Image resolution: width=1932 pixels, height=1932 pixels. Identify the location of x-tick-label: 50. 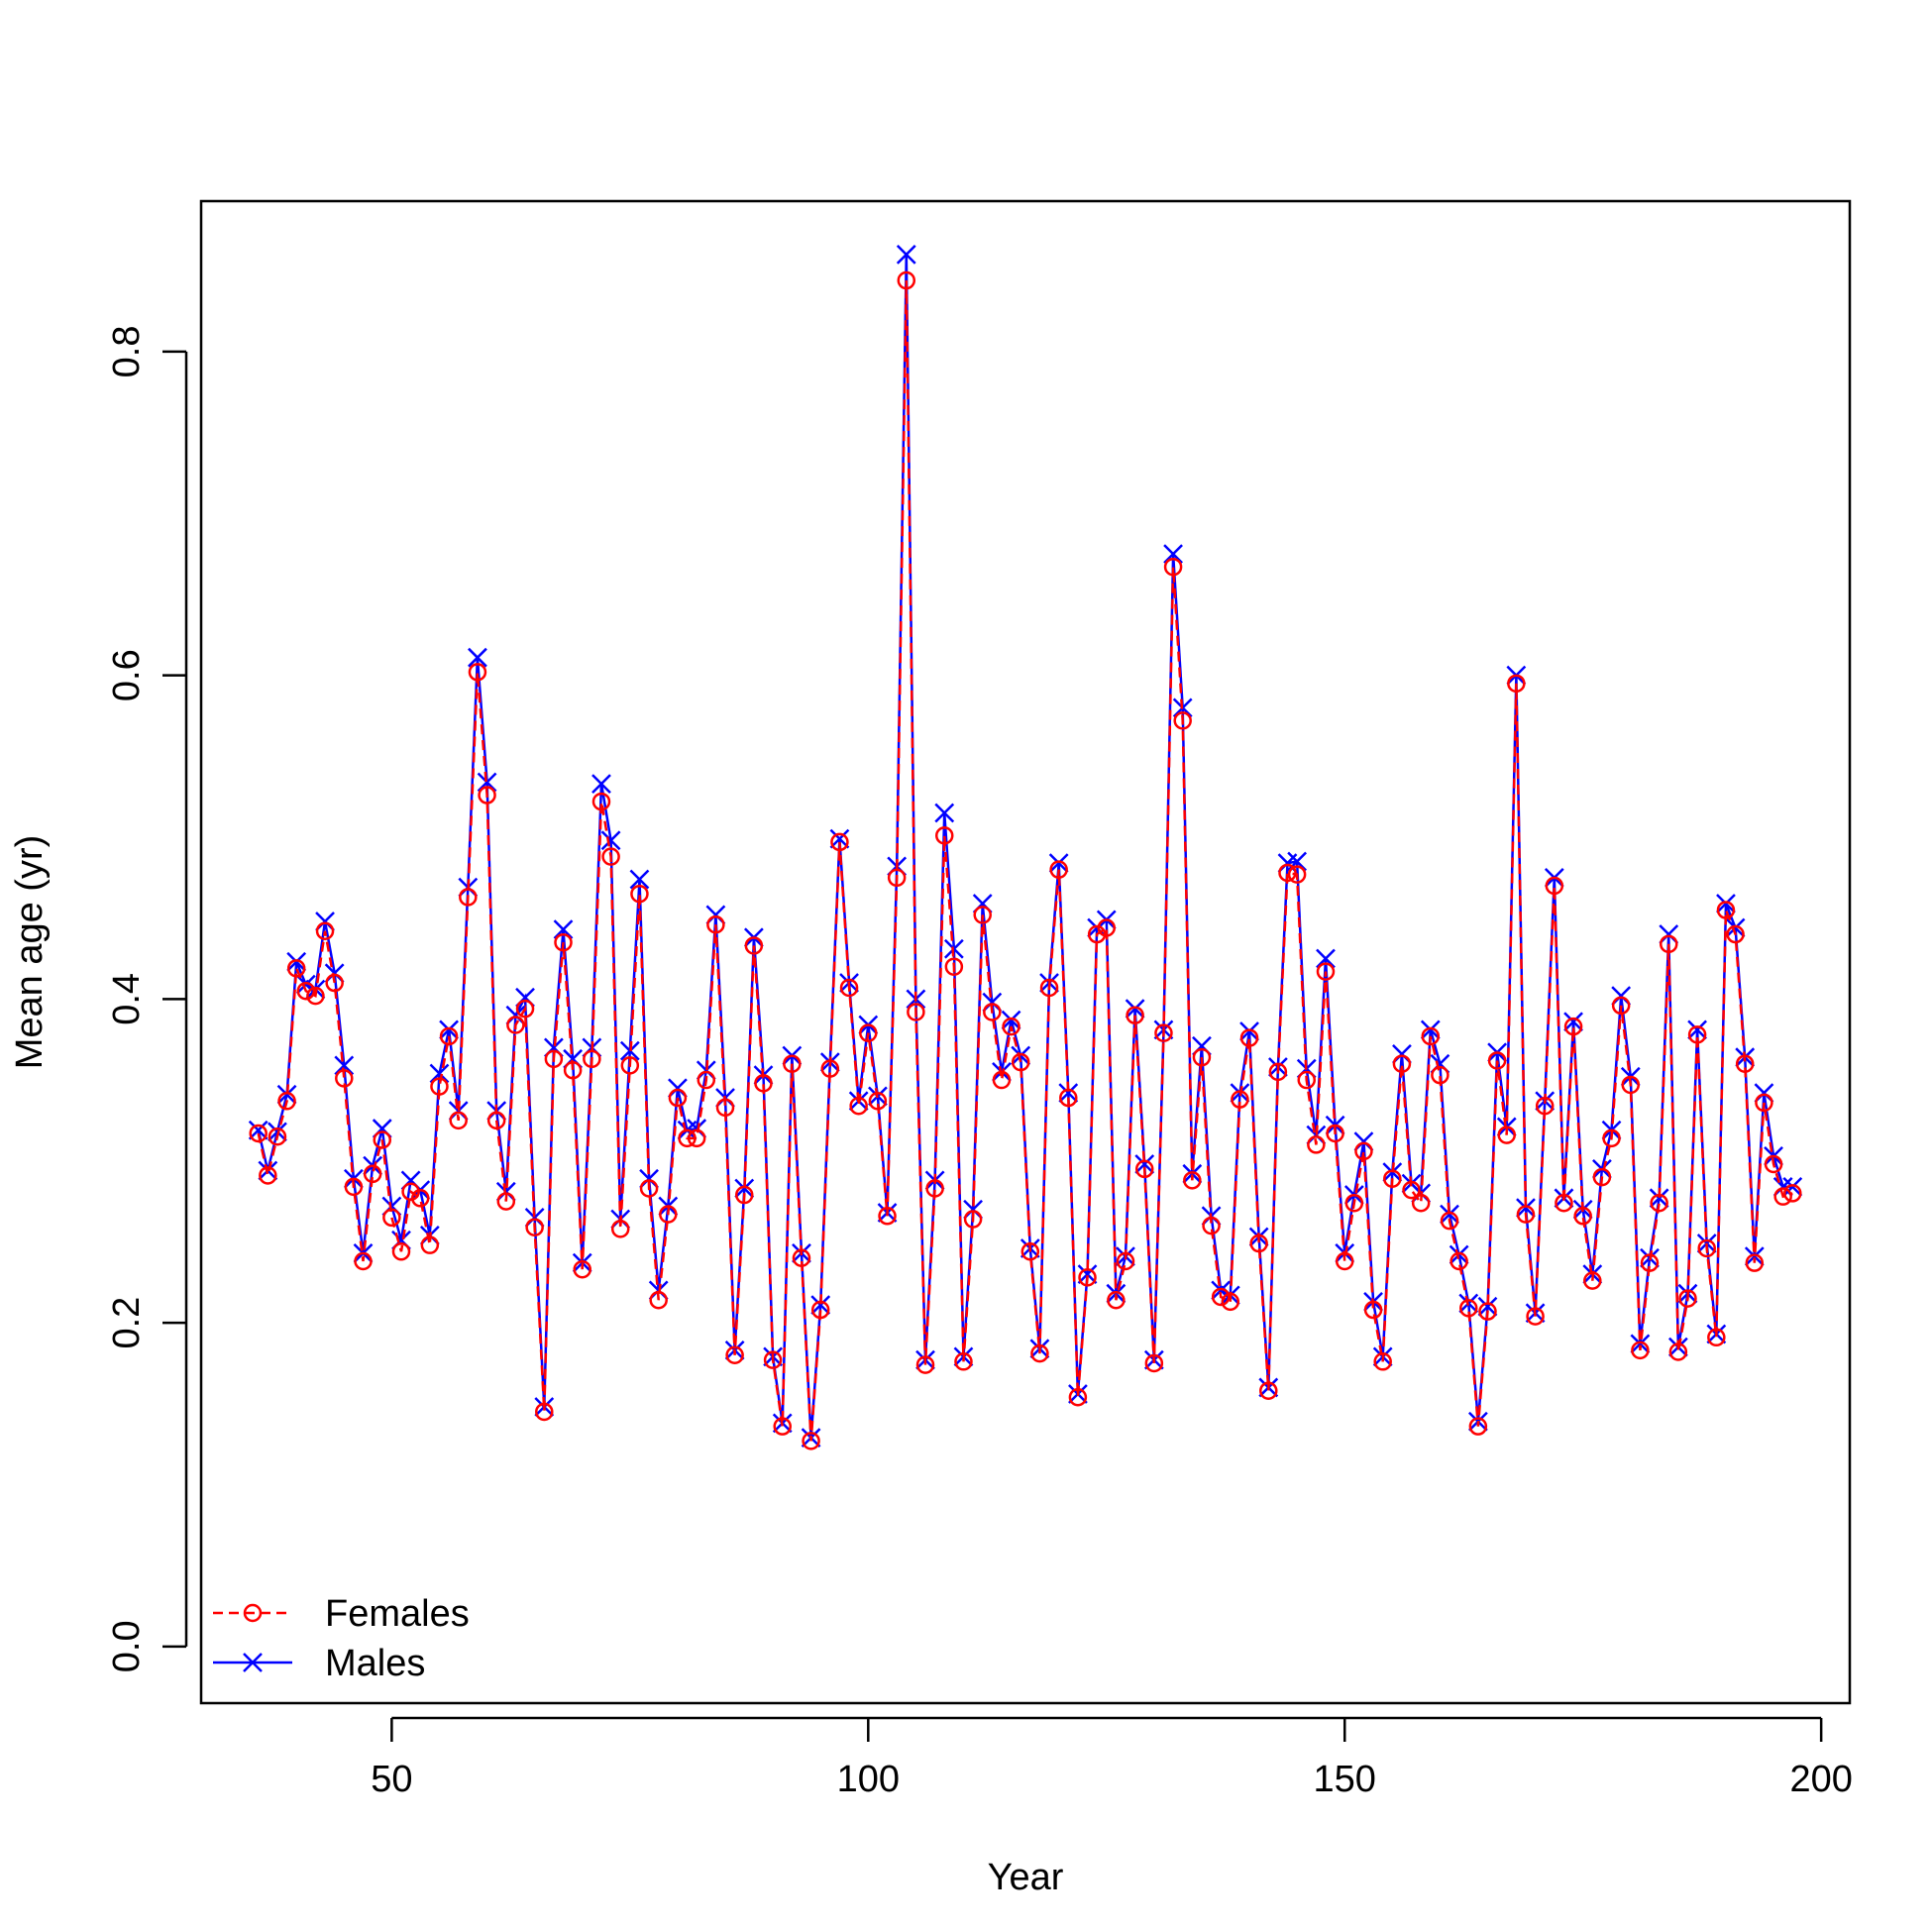
(392, 1779).